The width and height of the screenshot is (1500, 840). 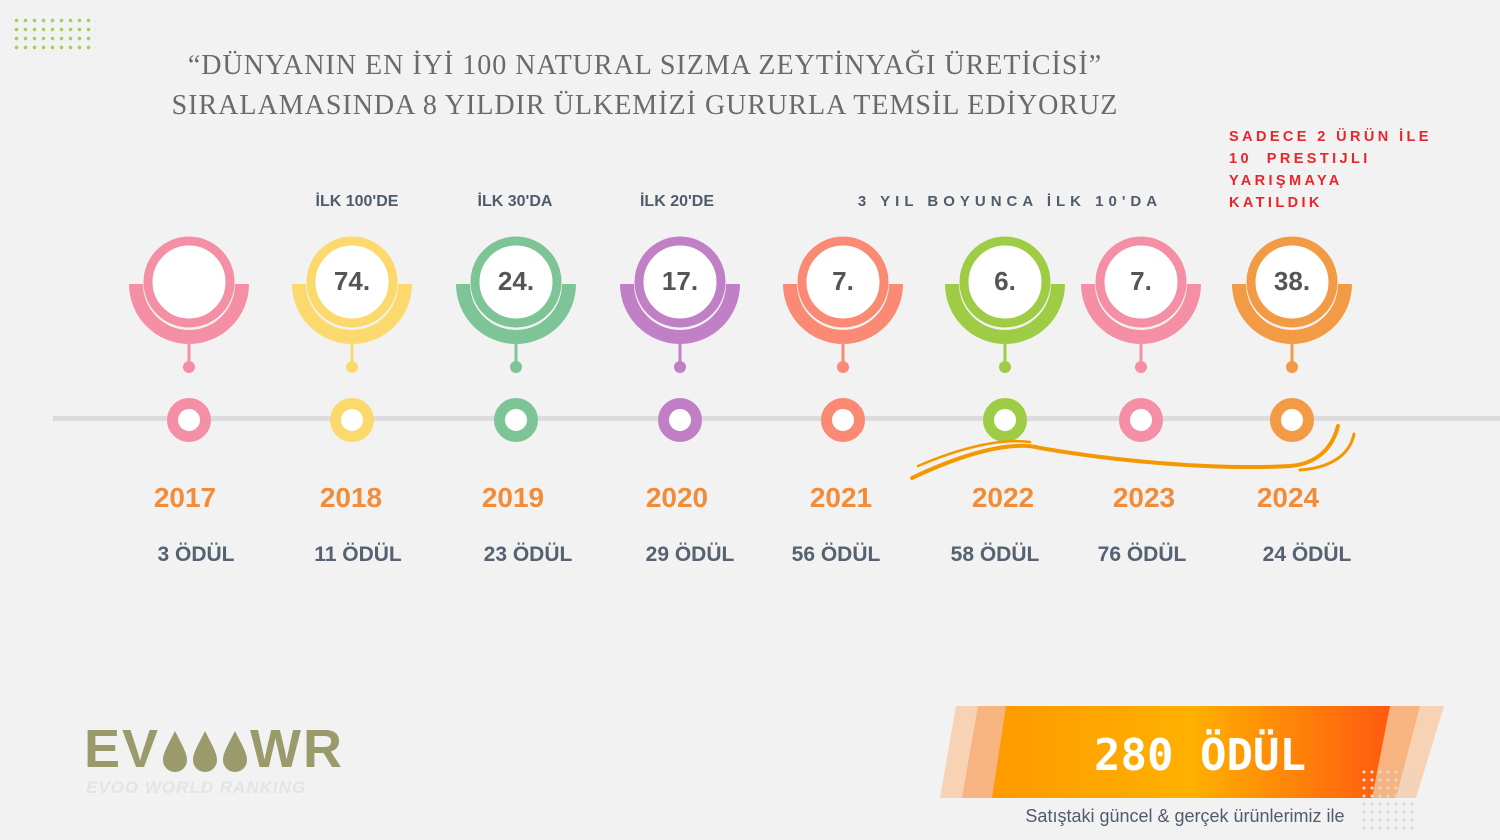 I want to click on rank-label-top30: İLK 30'DA, so click(x=515, y=201).